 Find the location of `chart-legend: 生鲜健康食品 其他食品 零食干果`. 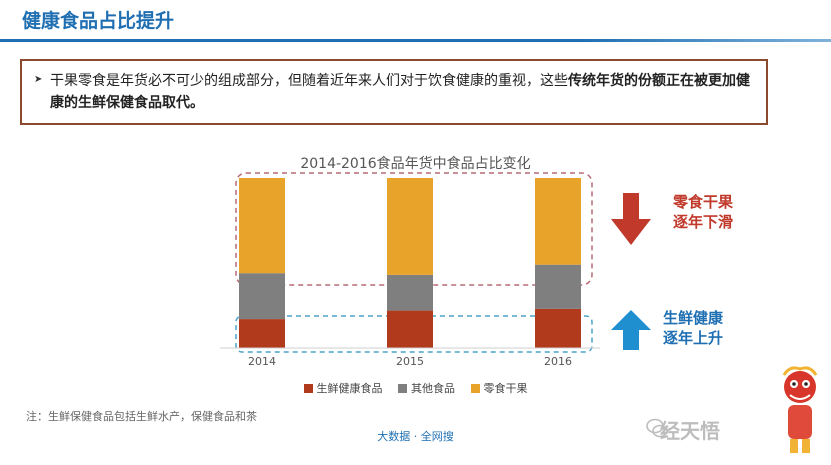

chart-legend: 生鲜健康食品 其他食品 零食干果 is located at coordinates (415, 388).